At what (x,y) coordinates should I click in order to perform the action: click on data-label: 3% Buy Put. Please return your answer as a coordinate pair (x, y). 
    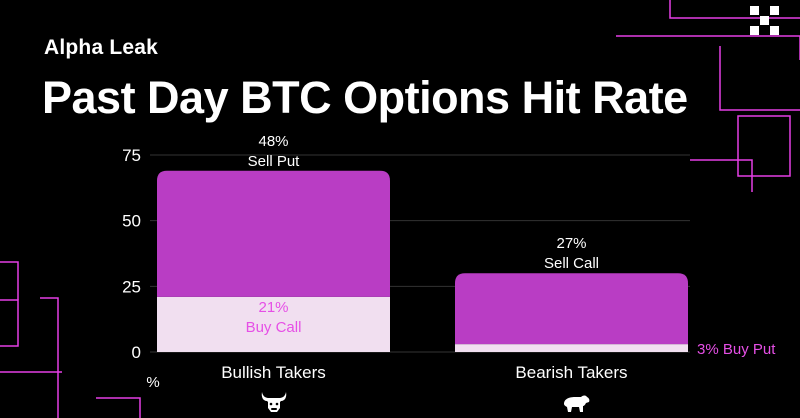
    Looking at the image, I should click on (736, 349).